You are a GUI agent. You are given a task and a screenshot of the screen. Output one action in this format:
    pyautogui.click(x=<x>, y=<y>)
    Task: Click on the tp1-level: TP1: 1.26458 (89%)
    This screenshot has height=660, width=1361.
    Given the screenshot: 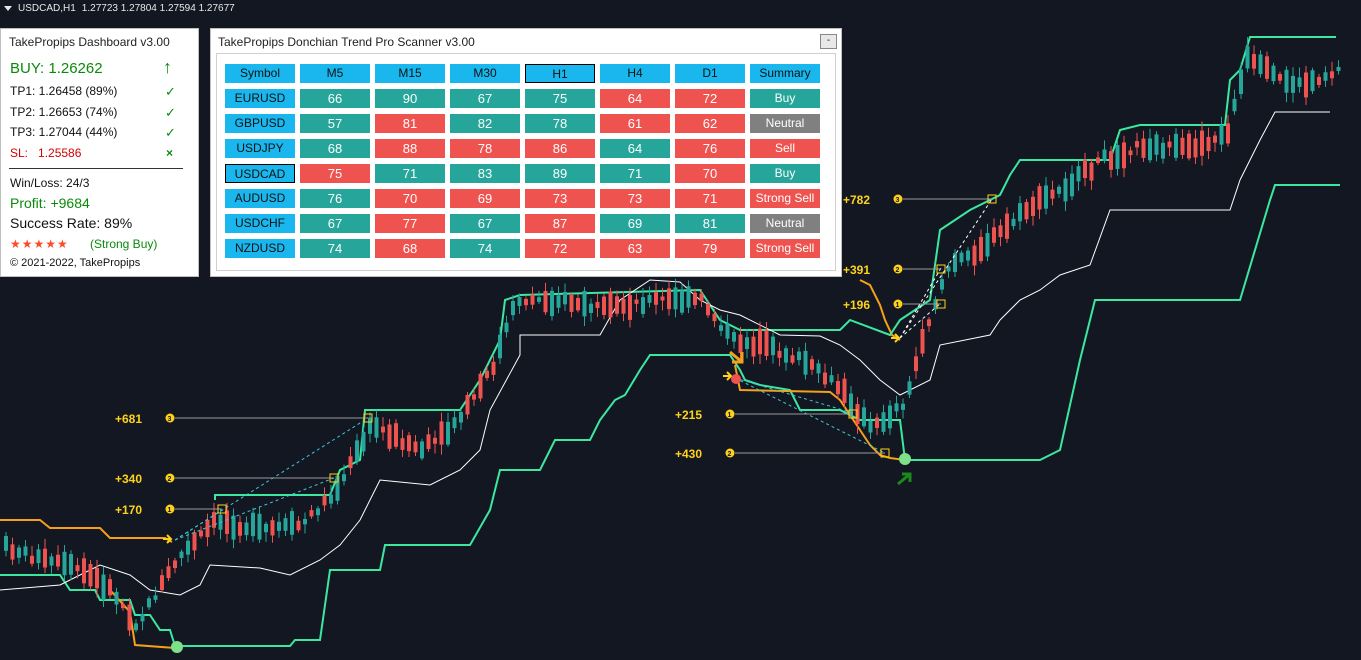 What is the action you would take?
    pyautogui.click(x=64, y=91)
    